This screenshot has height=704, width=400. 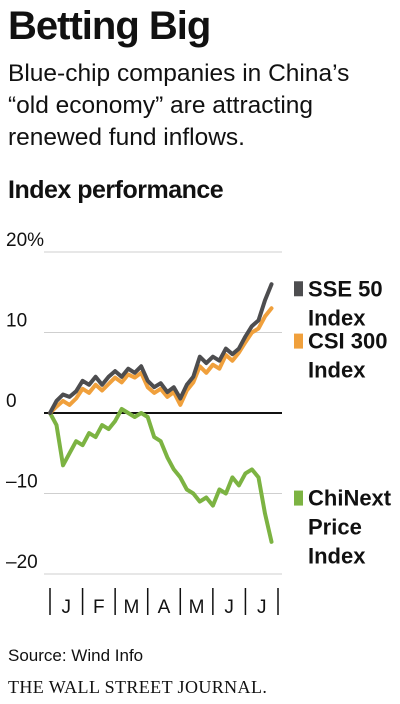 What do you see at coordinates (25, 240) in the screenshot?
I see `y-tick-label: 20%` at bounding box center [25, 240].